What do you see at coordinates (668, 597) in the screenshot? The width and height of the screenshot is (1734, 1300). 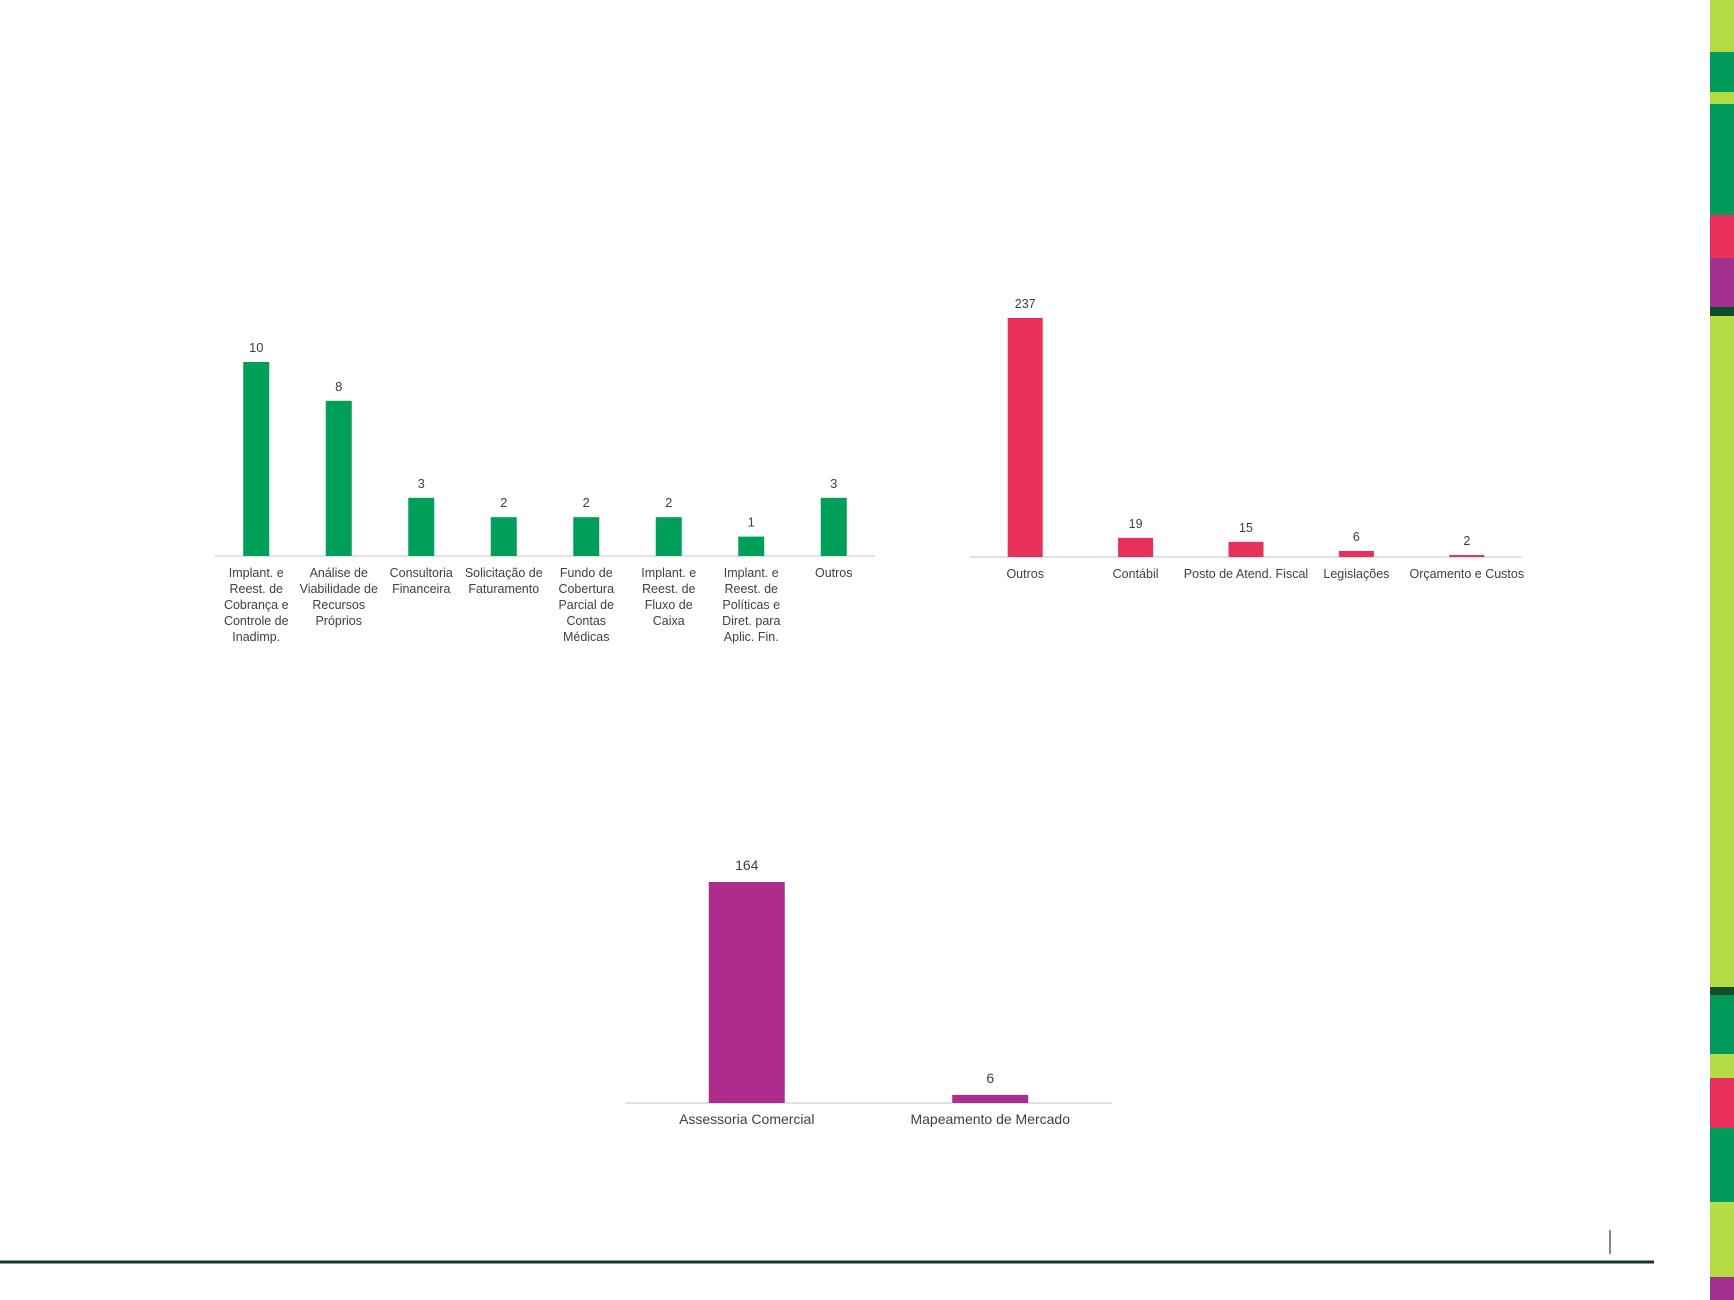 I see `category-label: Implant. e Reest. de Fluxo de Caixa` at bounding box center [668, 597].